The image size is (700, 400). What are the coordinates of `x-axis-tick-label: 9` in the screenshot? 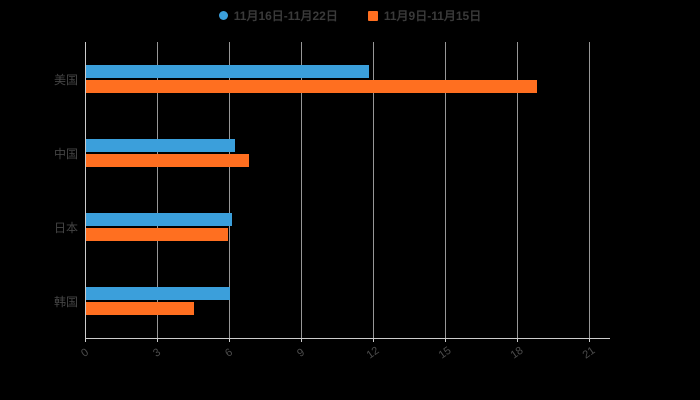 It's located at (301, 353).